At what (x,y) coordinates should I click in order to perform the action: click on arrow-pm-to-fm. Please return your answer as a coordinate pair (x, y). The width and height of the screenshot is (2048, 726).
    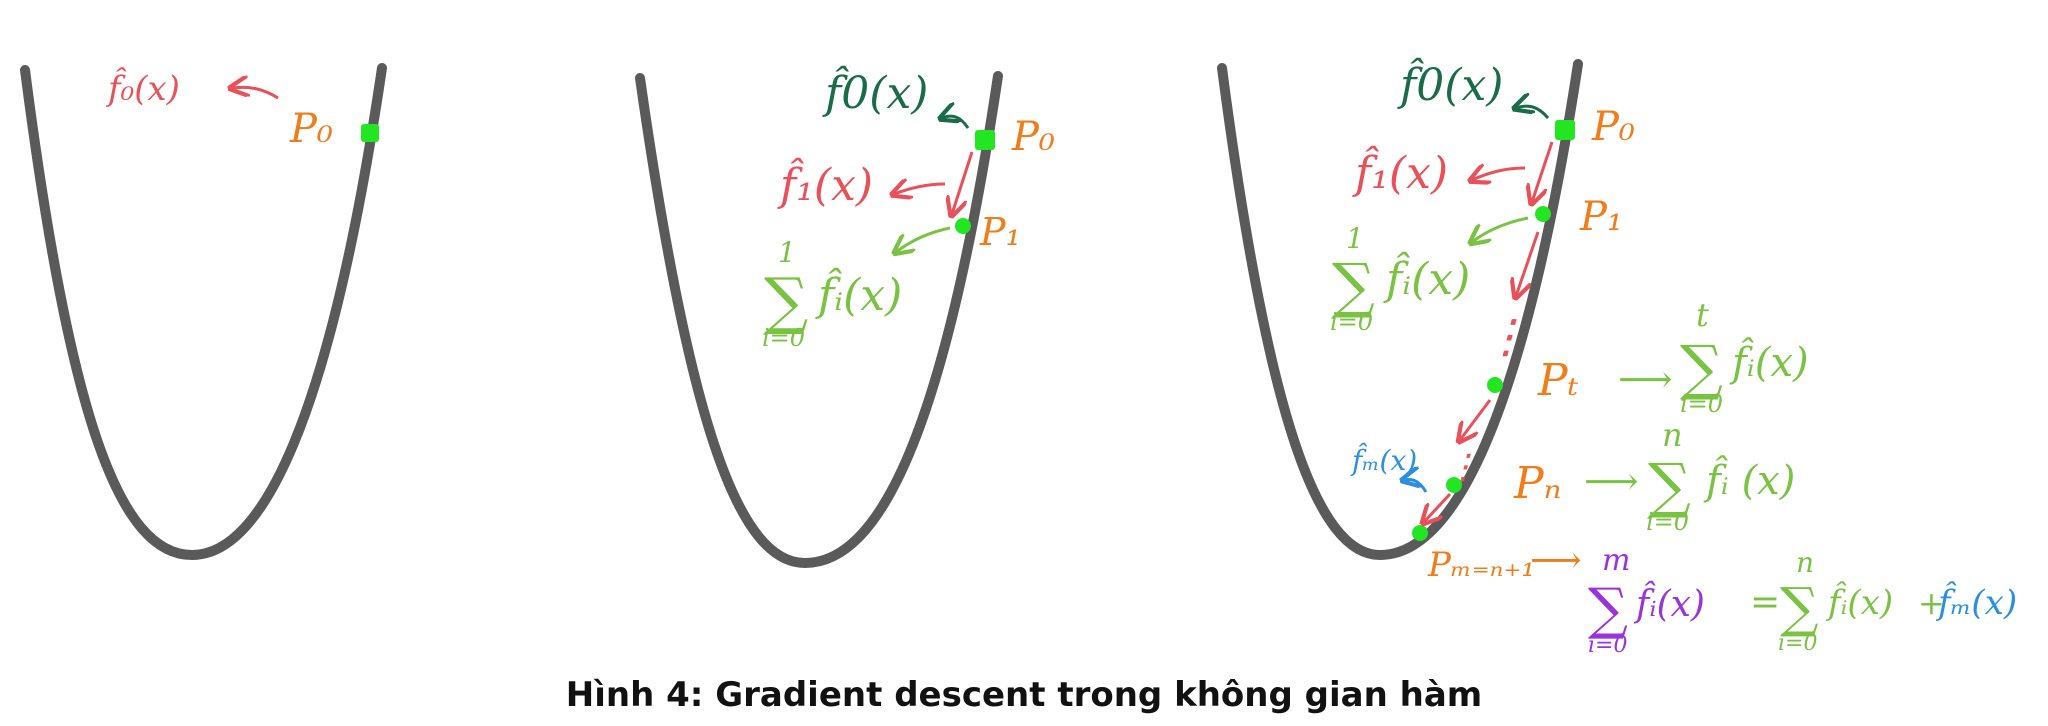
    Looking at the image, I should click on (1416, 486).